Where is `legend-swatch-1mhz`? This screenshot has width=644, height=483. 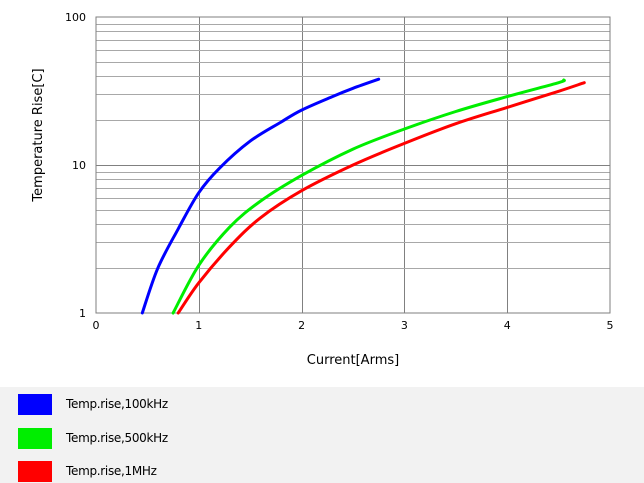 legend-swatch-1mhz is located at coordinates (35, 471).